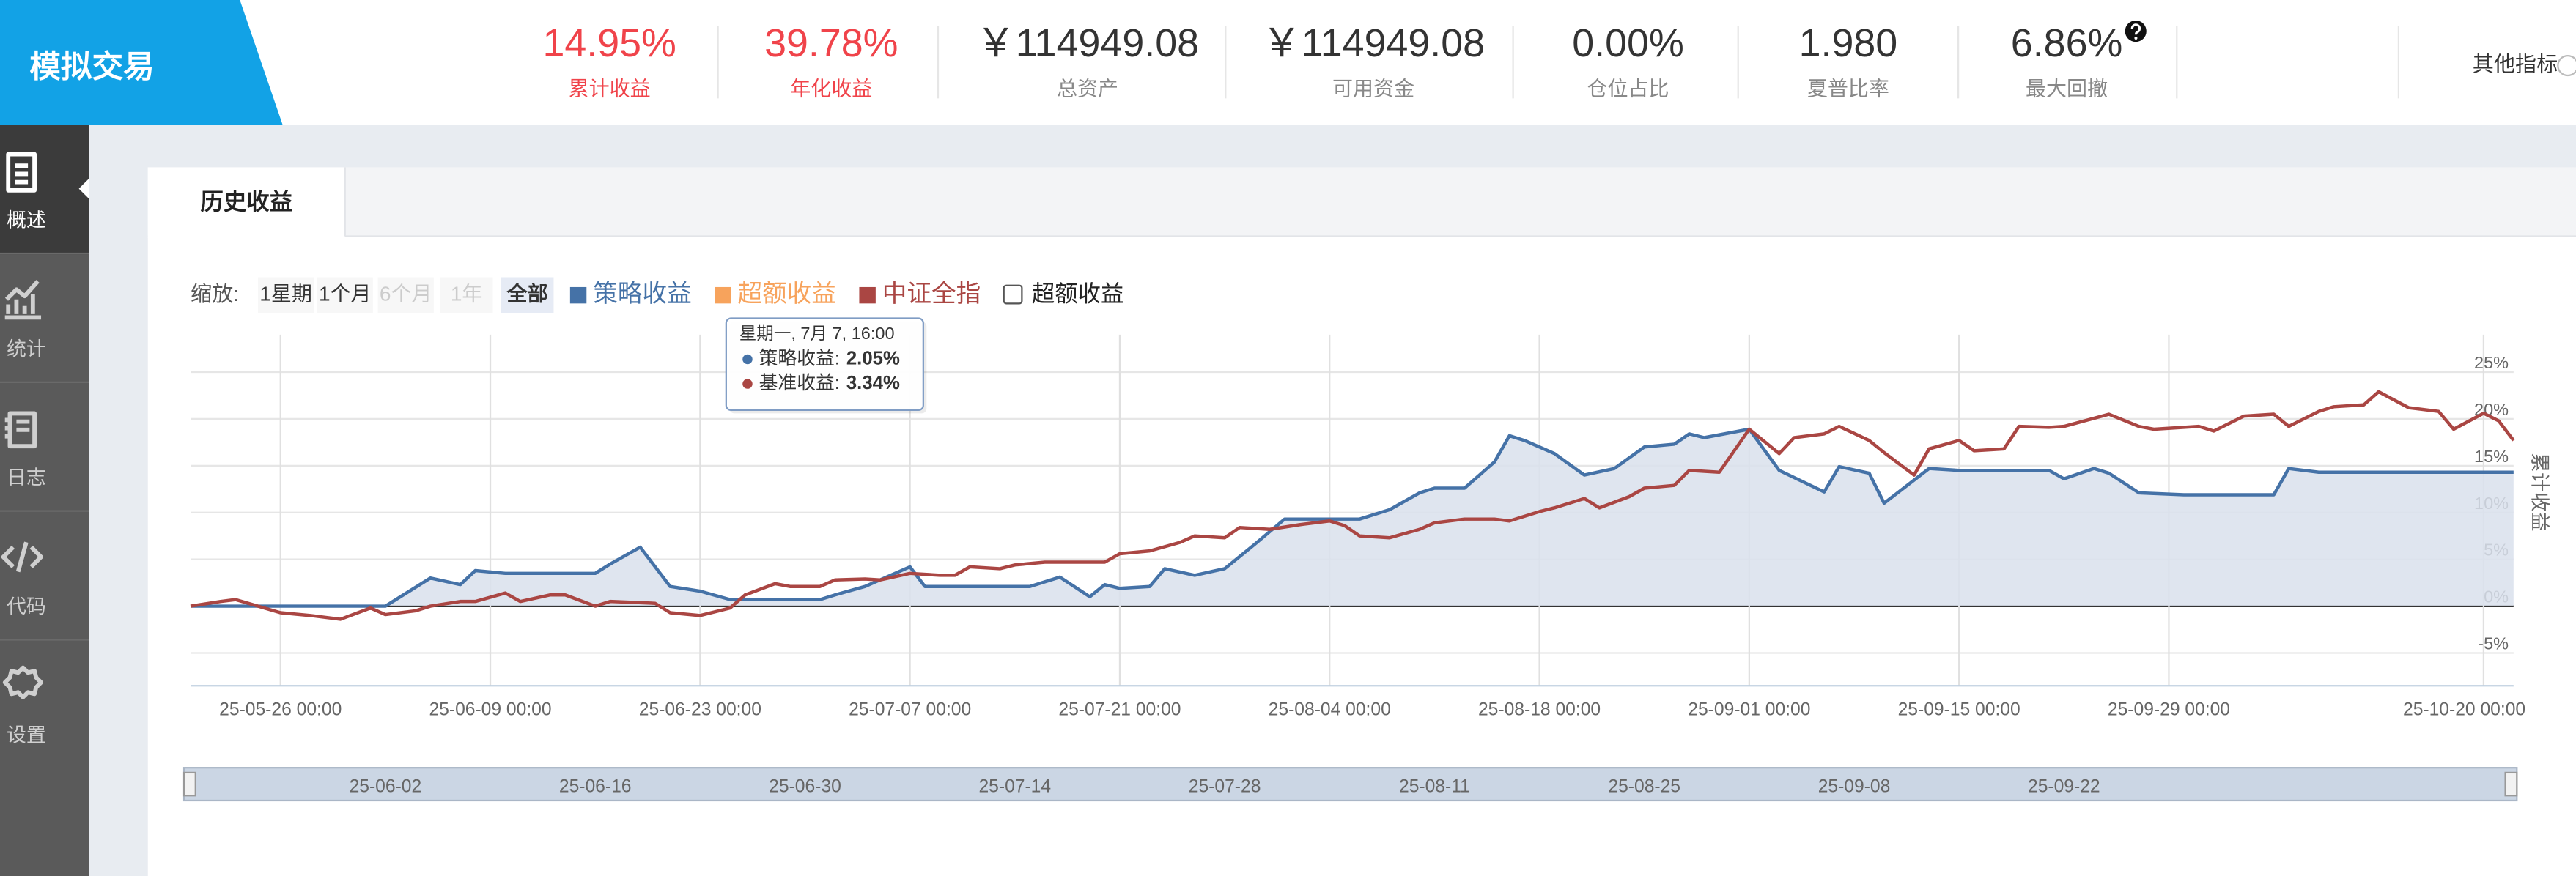 Image resolution: width=2576 pixels, height=876 pixels. I want to click on zoom-button-label: 1个月, so click(345, 294).